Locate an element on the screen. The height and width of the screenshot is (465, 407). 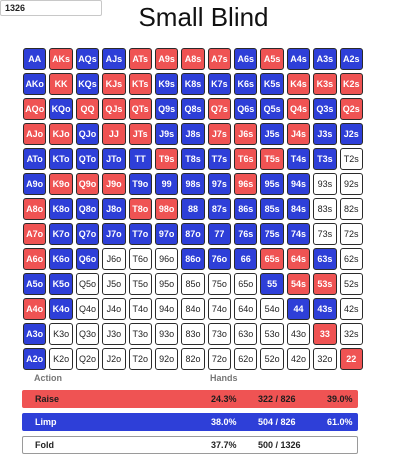
hand-cell: 85s is located at coordinates (272, 209).